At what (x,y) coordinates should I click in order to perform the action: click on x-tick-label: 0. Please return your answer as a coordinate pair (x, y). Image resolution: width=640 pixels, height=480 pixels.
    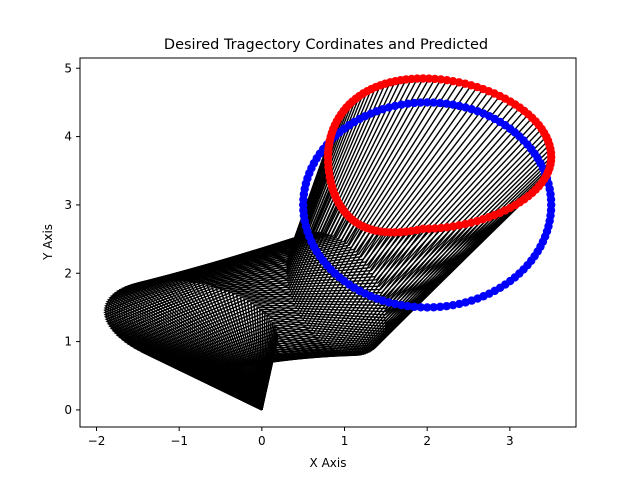
    Looking at the image, I should click on (262, 441).